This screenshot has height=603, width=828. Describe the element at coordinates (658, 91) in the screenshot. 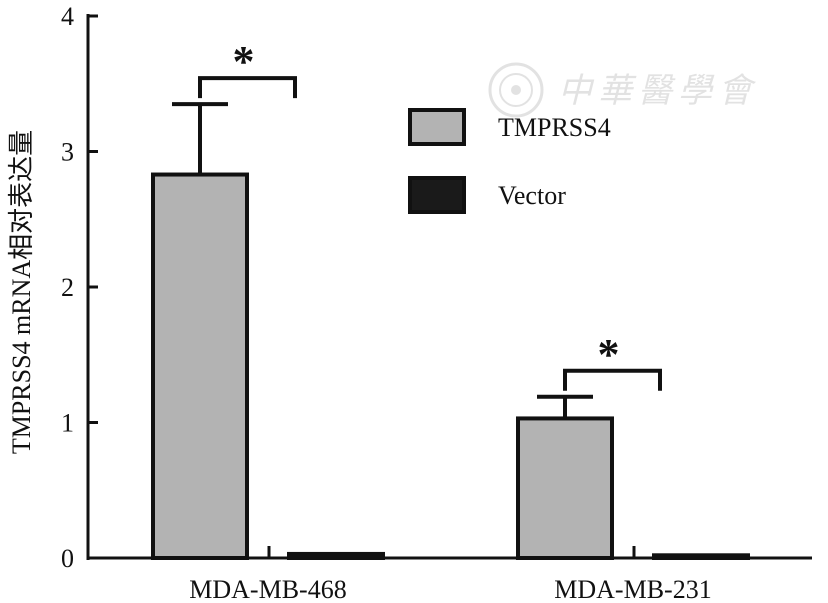

I see `watermark-text: 中華醫學會` at that location.